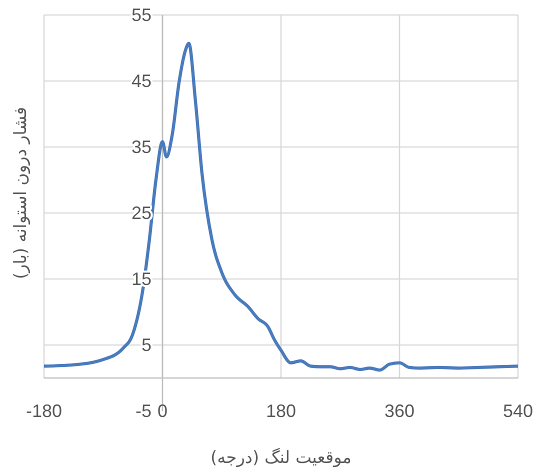 This screenshot has width=534, height=473. Describe the element at coordinates (141, 147) in the screenshot. I see `y-tick-label: 35` at that location.